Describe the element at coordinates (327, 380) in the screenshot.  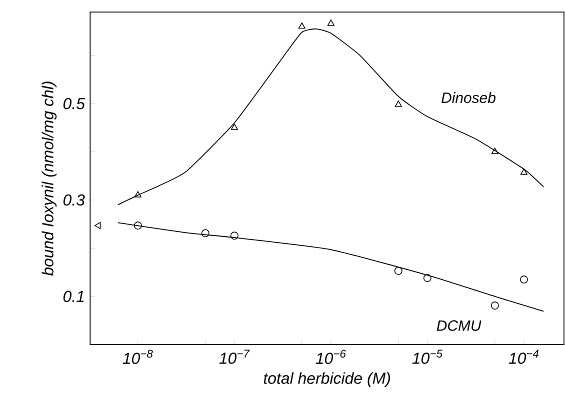
I see `x-axis-title: total herbicide (M)` at that location.